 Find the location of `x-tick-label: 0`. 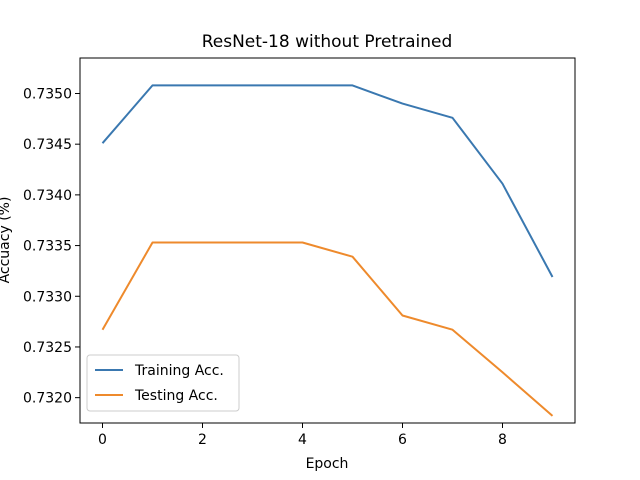

x-tick-label: 0 is located at coordinates (102, 440).